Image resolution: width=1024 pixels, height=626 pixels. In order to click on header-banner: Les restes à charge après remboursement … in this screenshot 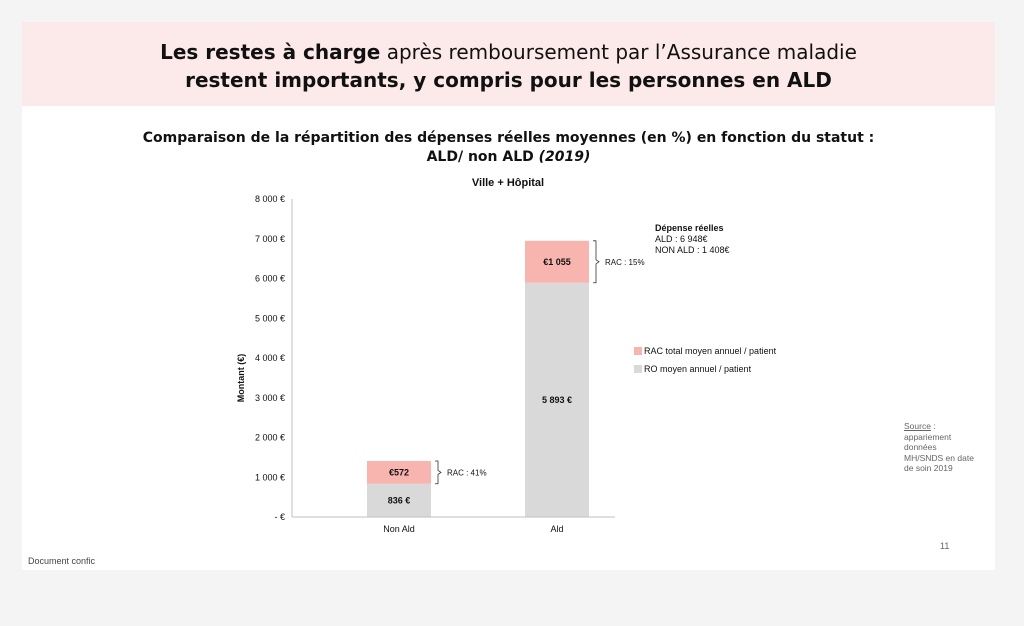, I will do `click(508, 64)`.